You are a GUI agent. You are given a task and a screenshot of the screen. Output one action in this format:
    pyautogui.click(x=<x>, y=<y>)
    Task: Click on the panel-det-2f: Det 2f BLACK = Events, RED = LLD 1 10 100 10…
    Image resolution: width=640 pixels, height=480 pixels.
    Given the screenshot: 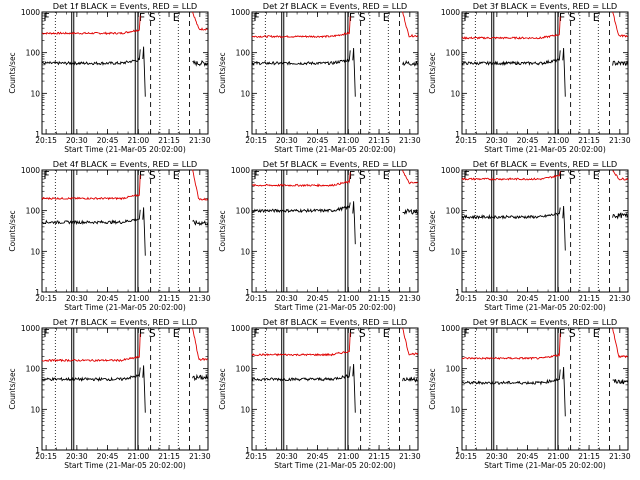 What is the action you would take?
    pyautogui.click(x=319, y=77)
    